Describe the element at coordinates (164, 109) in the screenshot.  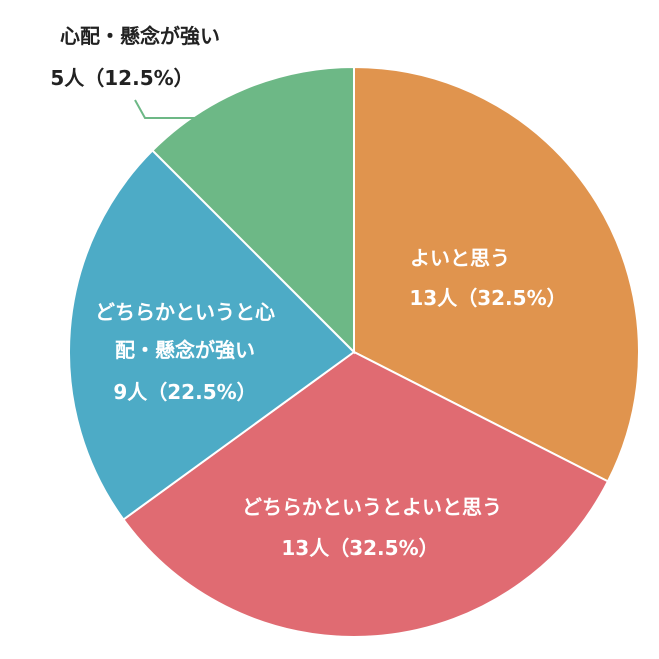
I see `leader-line` at that location.